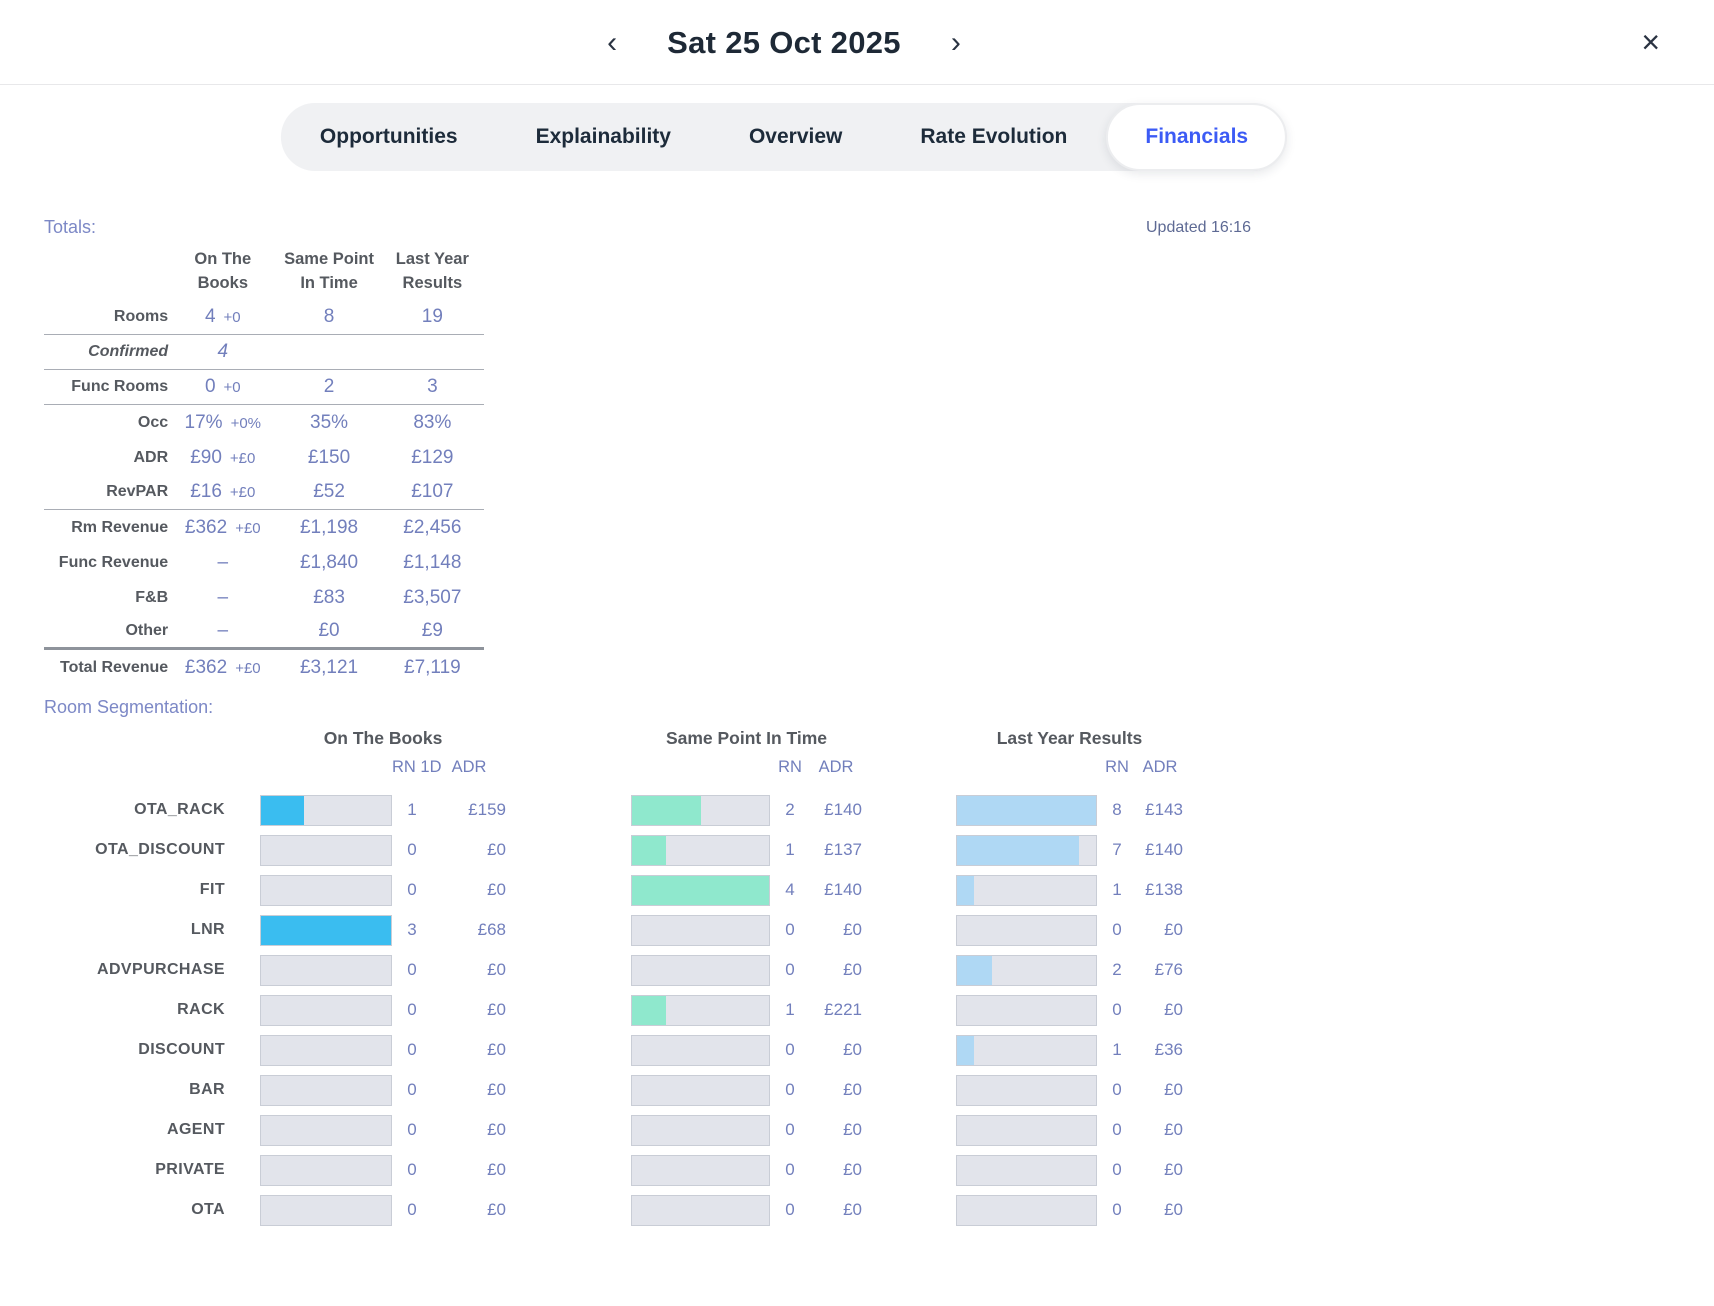  What do you see at coordinates (383, 810) in the screenshot?
I see `segment-cell: 1 £159` at bounding box center [383, 810].